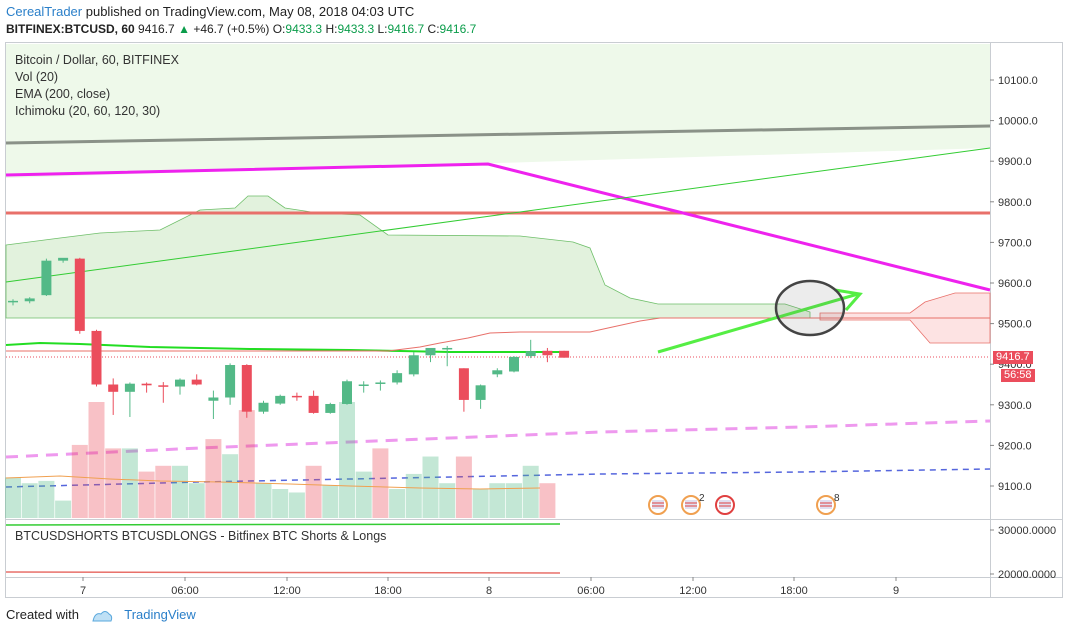  I want to click on event-count: 2, so click(702, 498).